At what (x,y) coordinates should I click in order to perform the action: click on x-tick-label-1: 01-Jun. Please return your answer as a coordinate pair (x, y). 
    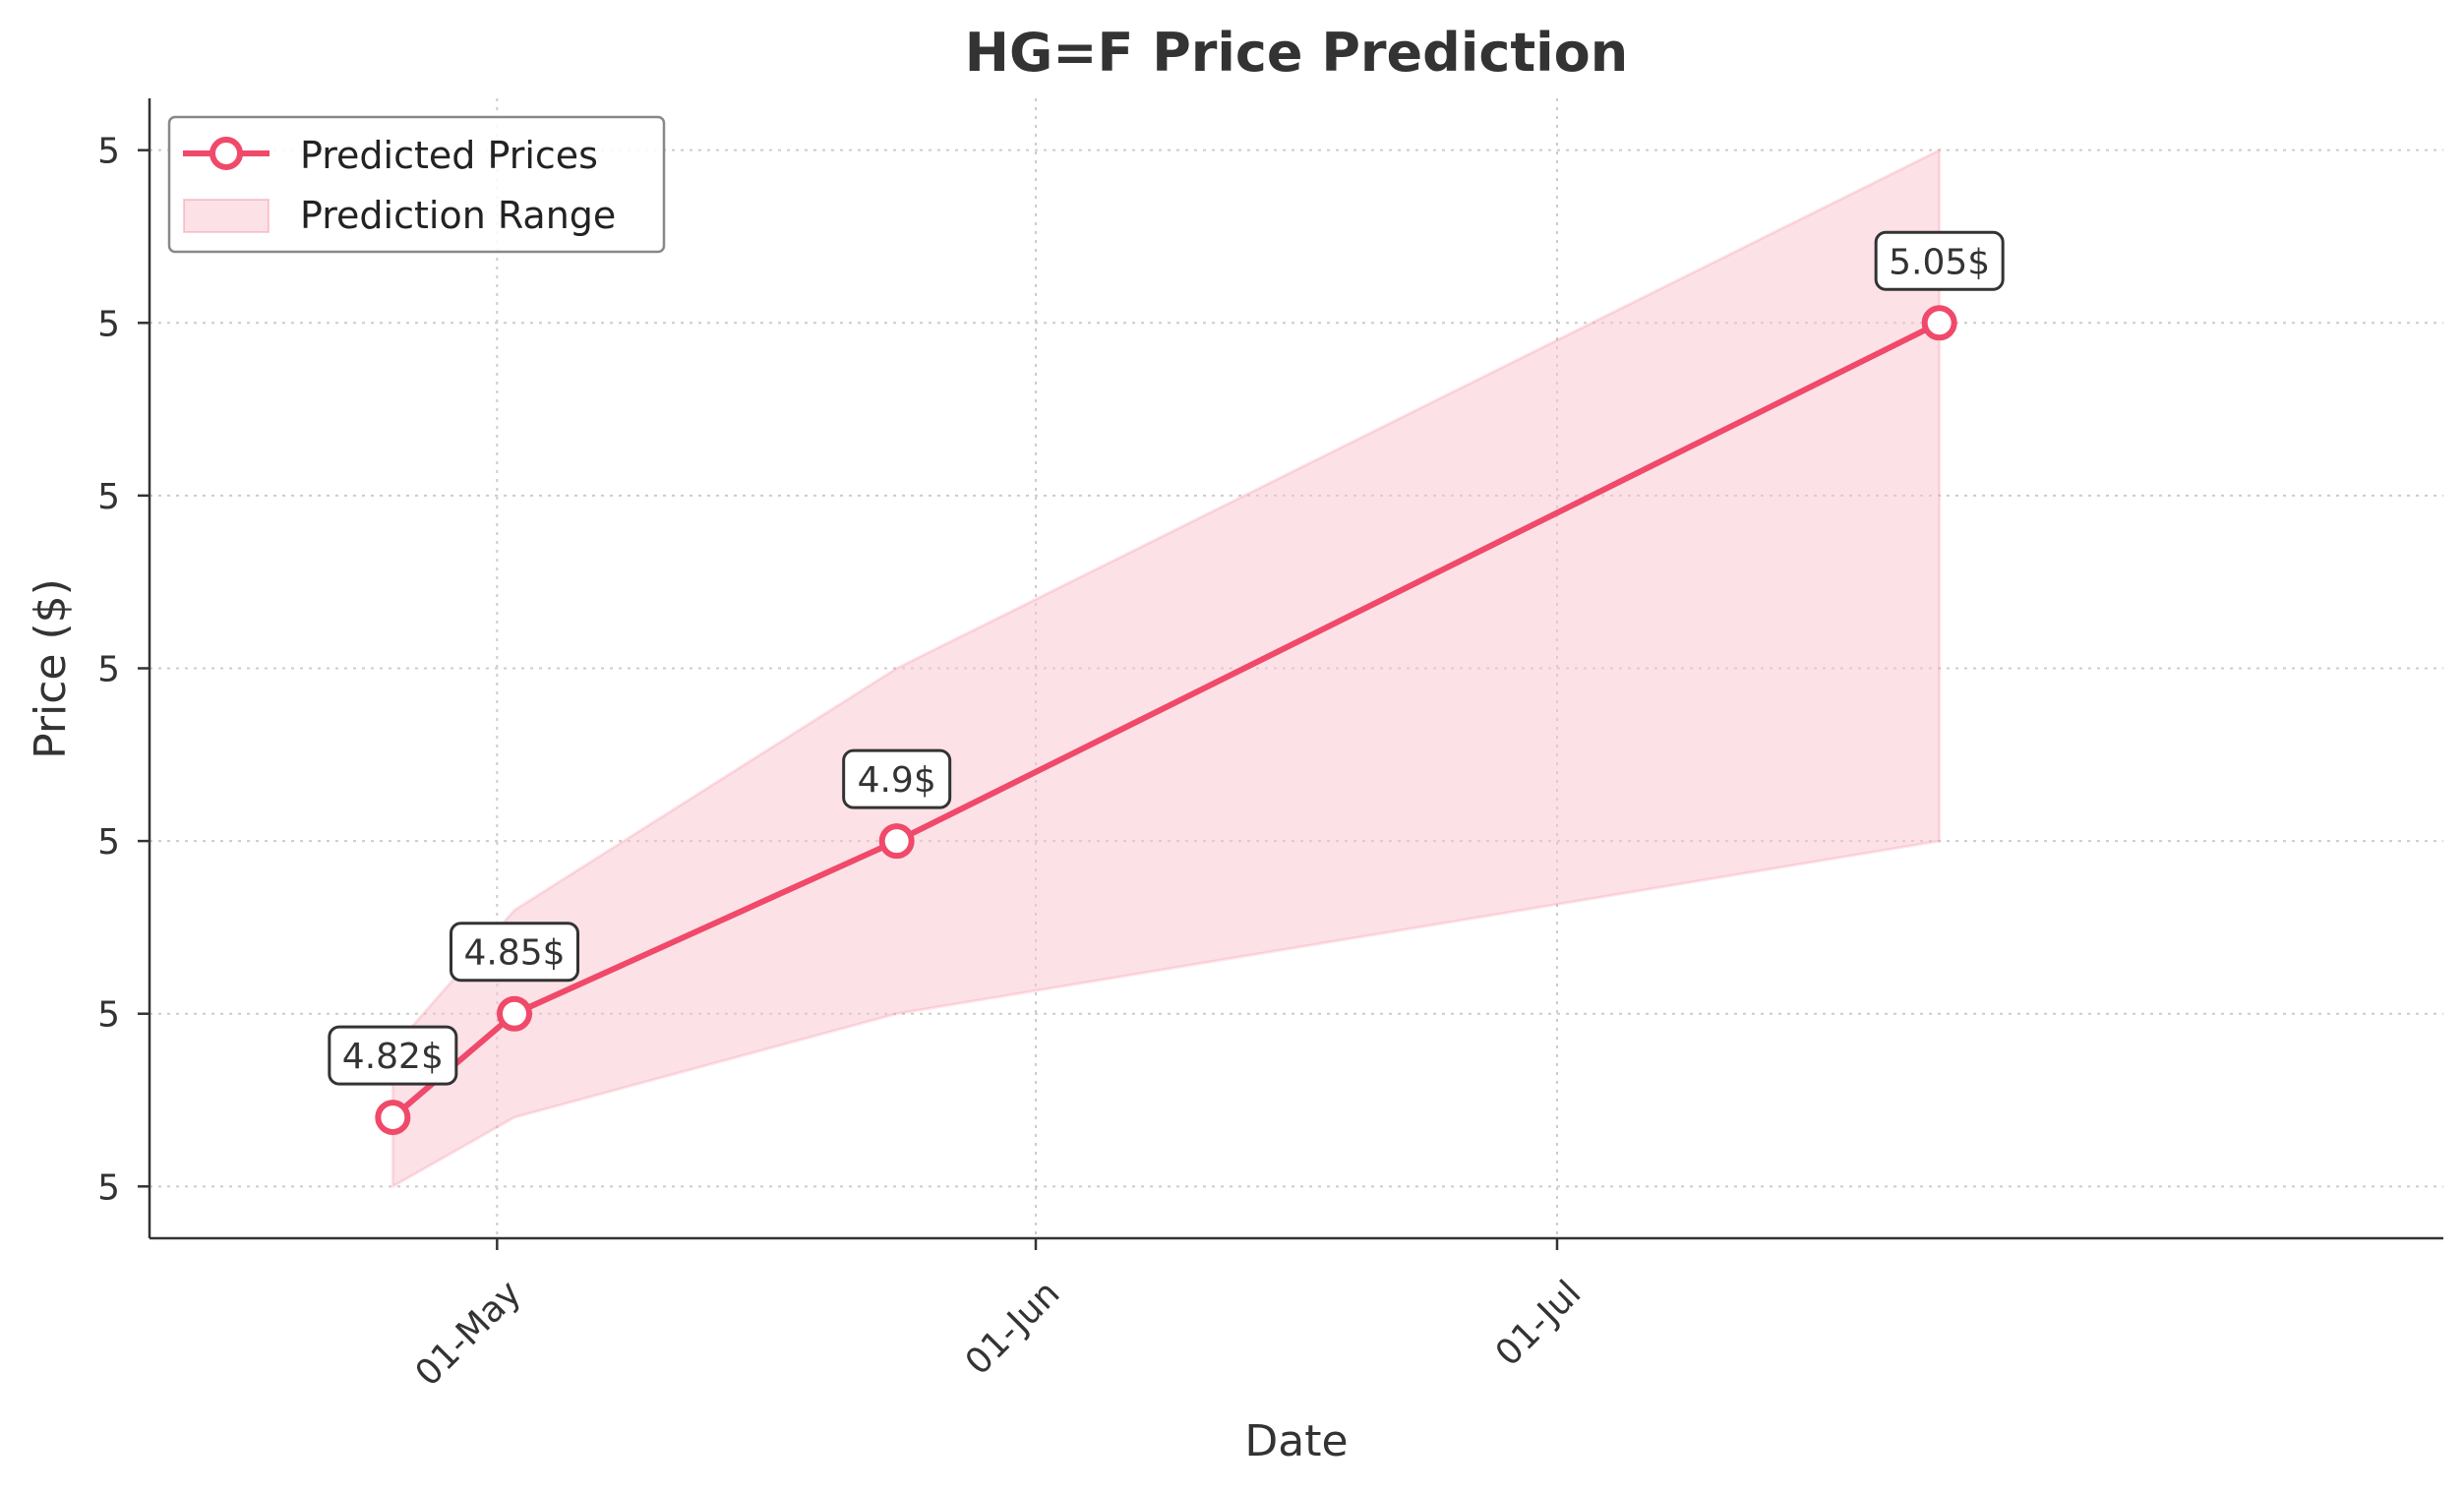
    Looking at the image, I should click on (1013, 1328).